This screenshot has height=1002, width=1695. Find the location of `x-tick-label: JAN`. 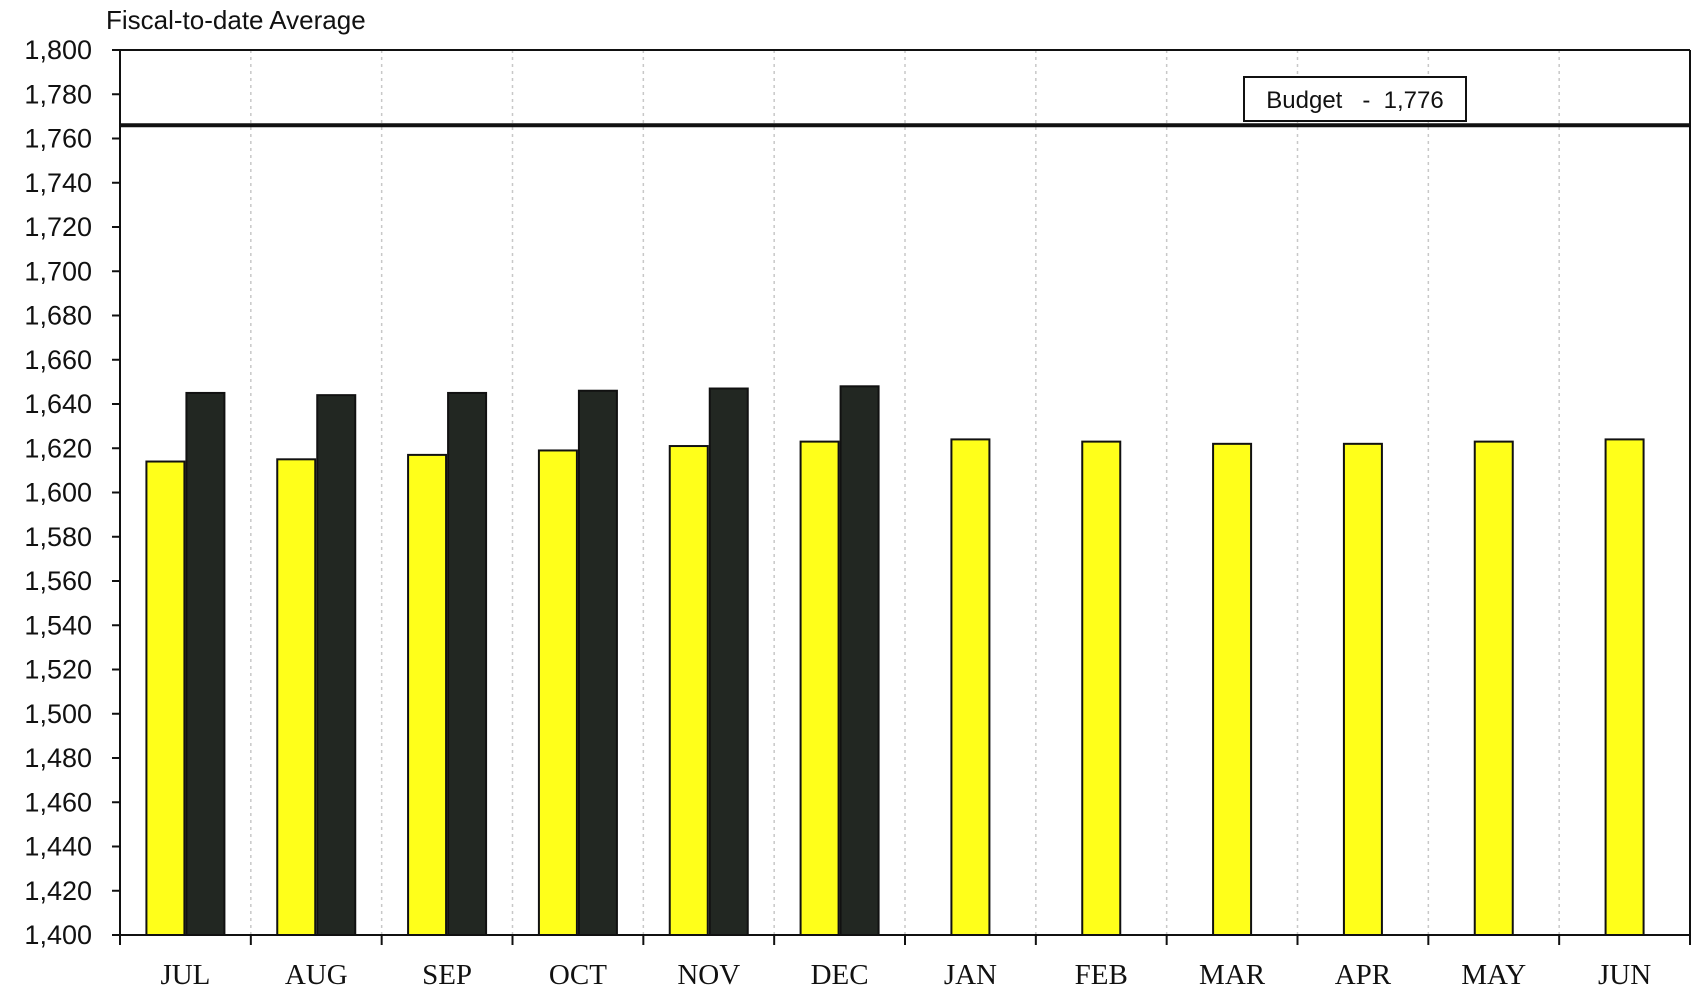

x-tick-label: JAN is located at coordinates (970, 975).